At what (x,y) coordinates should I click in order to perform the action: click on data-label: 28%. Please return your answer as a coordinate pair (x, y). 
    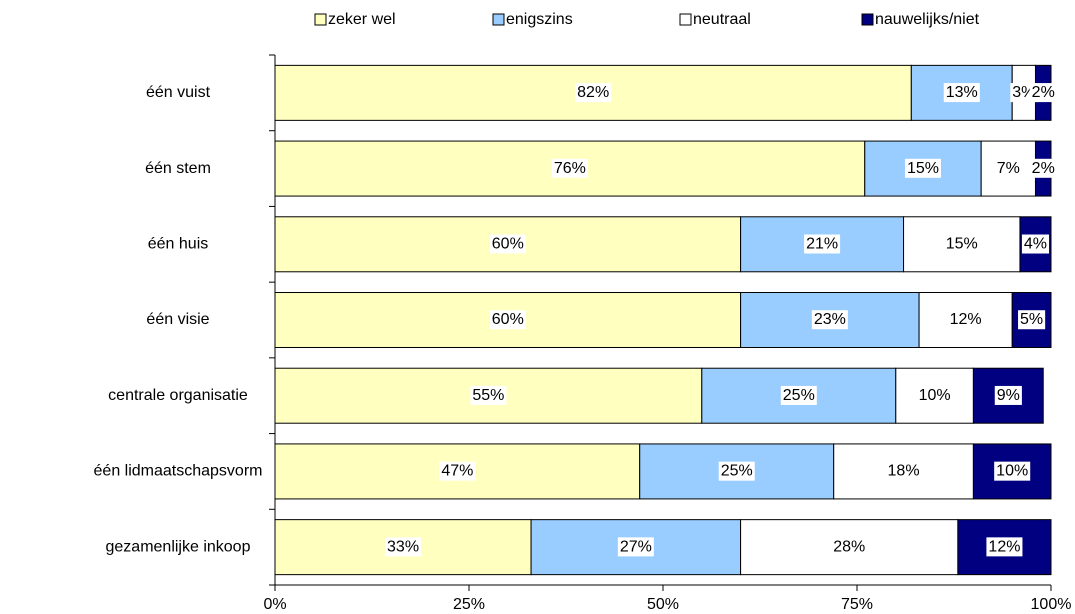
    Looking at the image, I should click on (849, 546).